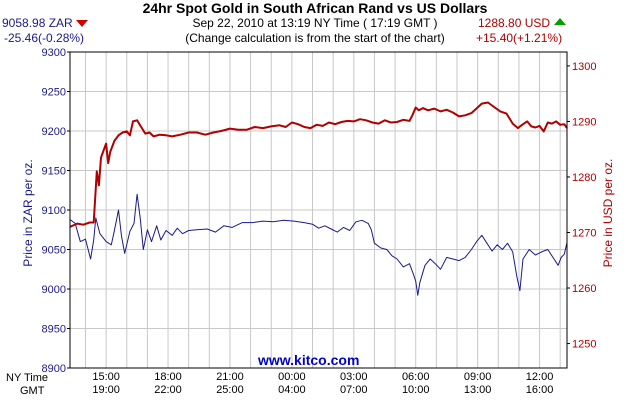 Image resolution: width=630 pixels, height=400 pixels. What do you see at coordinates (82, 23) in the screenshot?
I see `down-arrow-icon` at bounding box center [82, 23].